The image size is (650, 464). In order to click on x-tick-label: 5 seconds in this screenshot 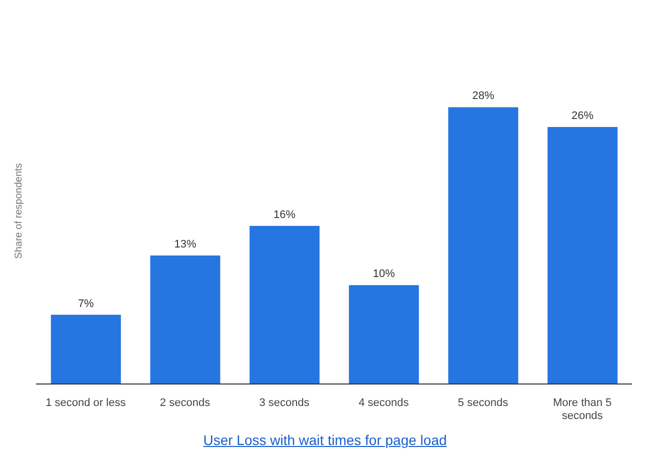, I will do `click(483, 403)`.